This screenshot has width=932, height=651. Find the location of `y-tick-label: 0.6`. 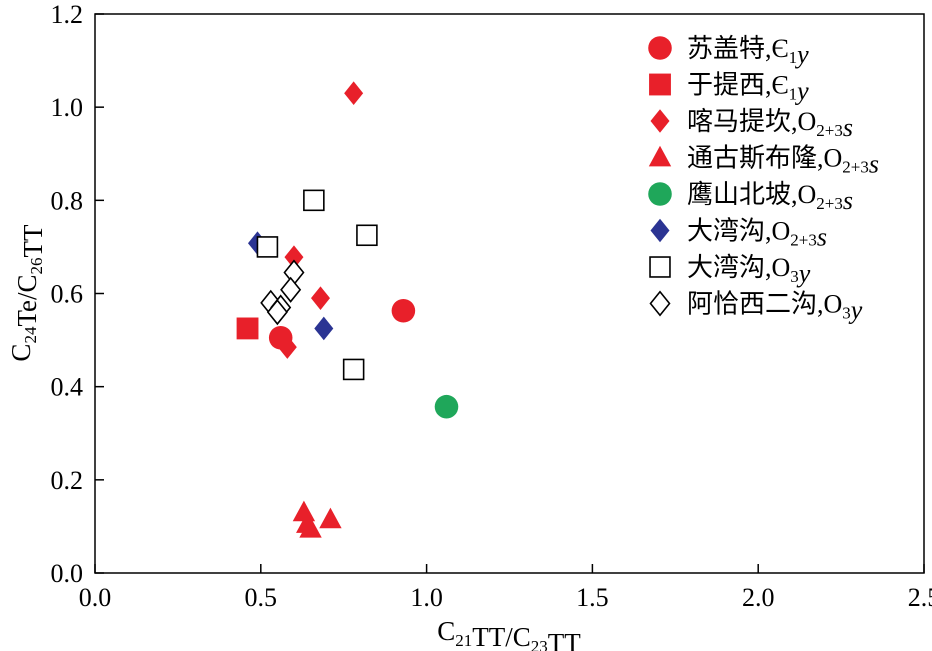

y-tick-label: 0.6 is located at coordinates (67, 294).